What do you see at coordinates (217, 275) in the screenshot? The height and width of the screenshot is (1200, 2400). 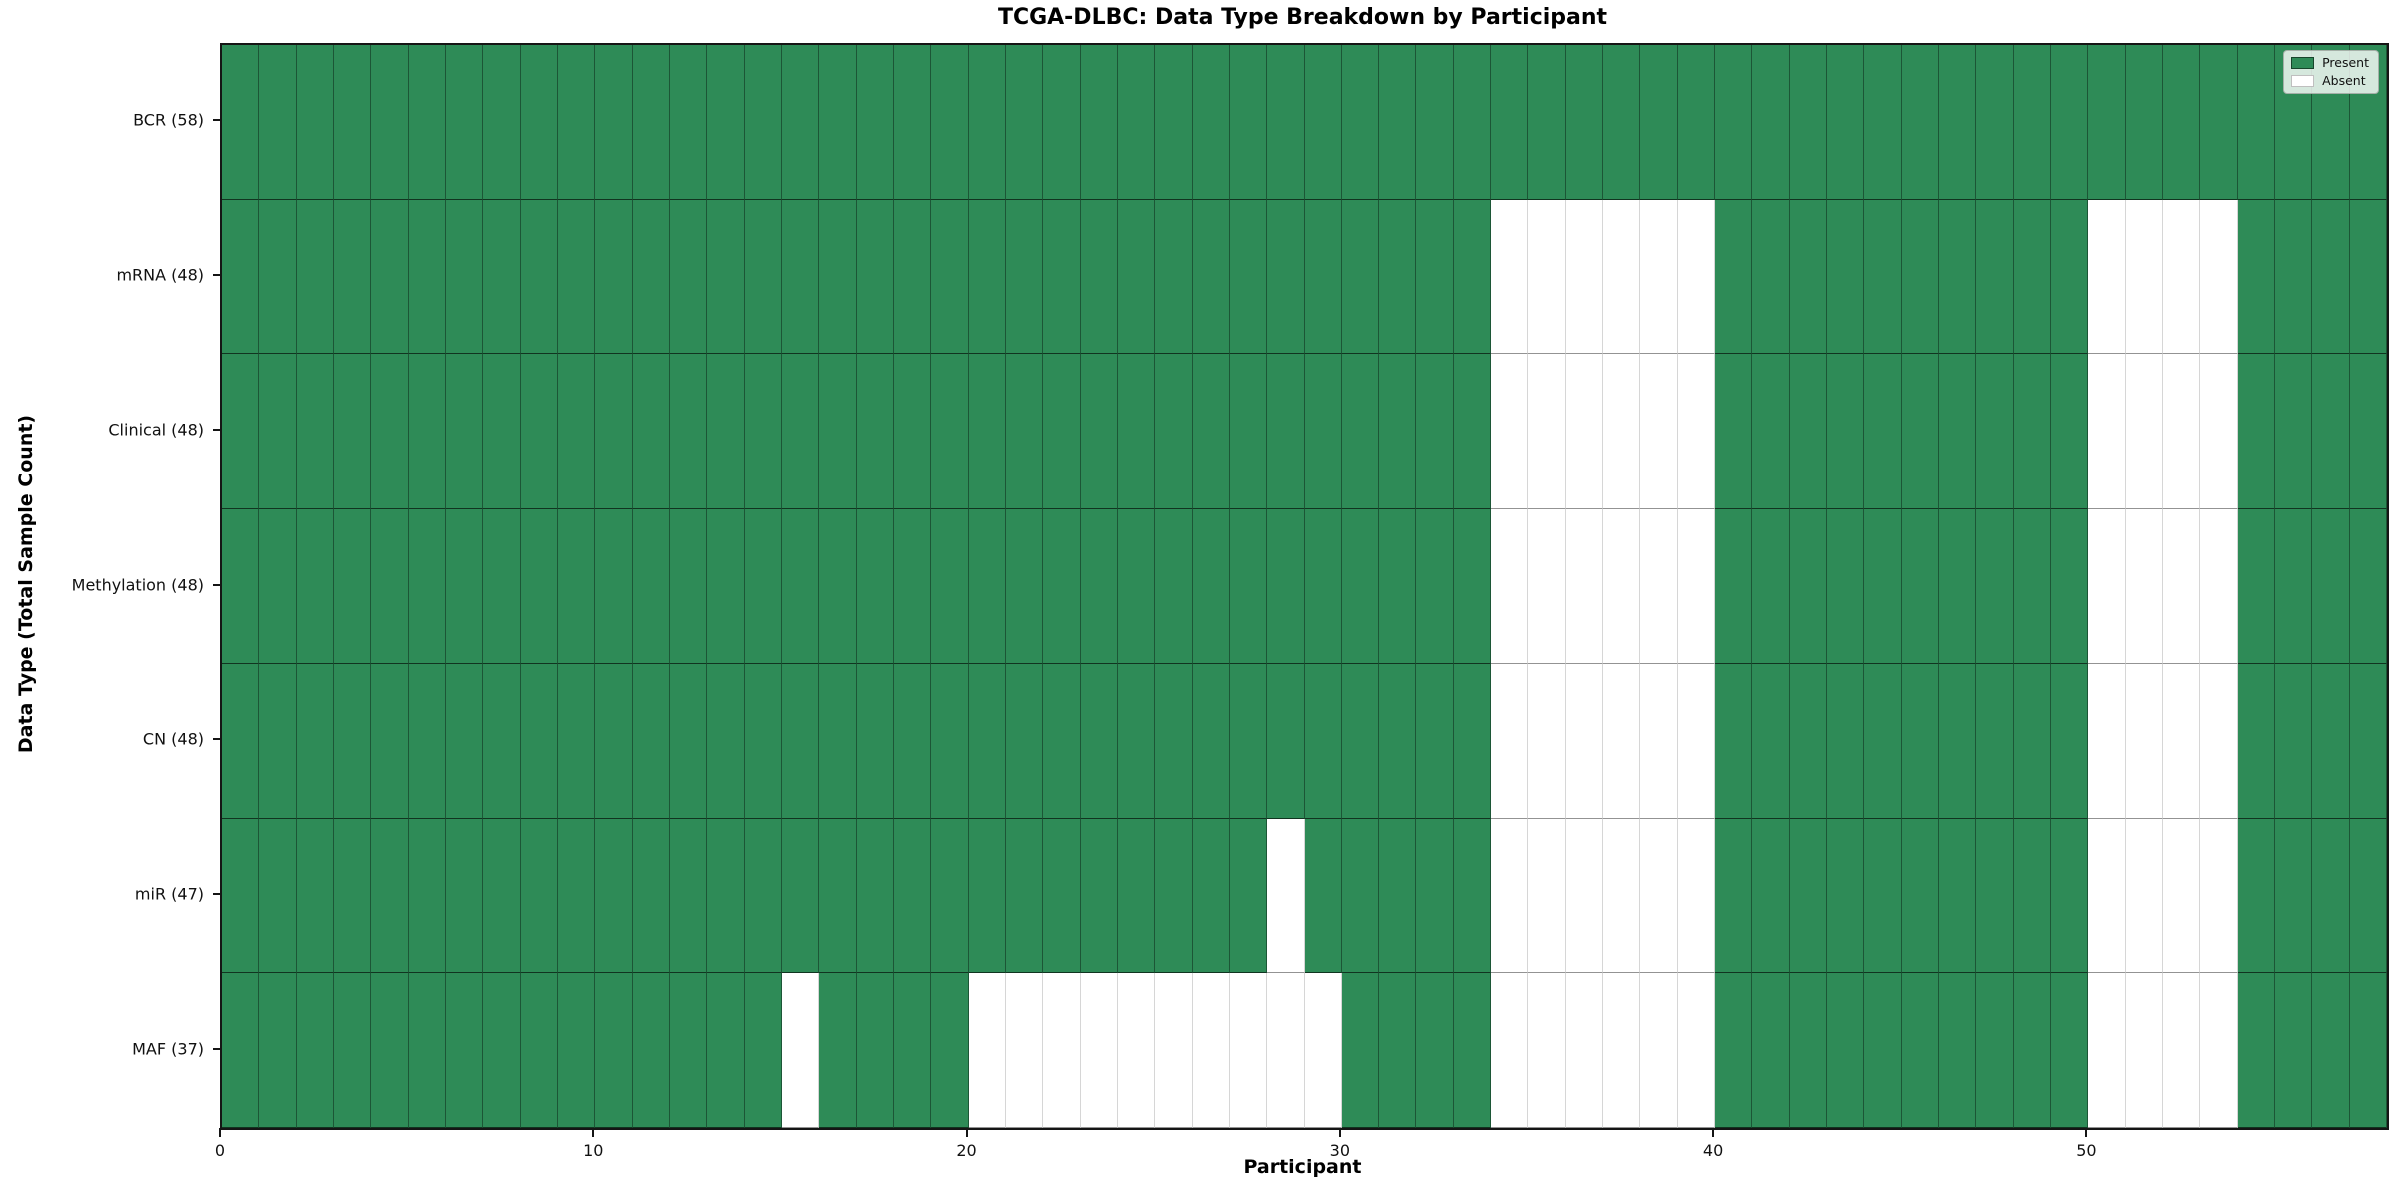 I see `y-tick-mark-mRNA` at bounding box center [217, 275].